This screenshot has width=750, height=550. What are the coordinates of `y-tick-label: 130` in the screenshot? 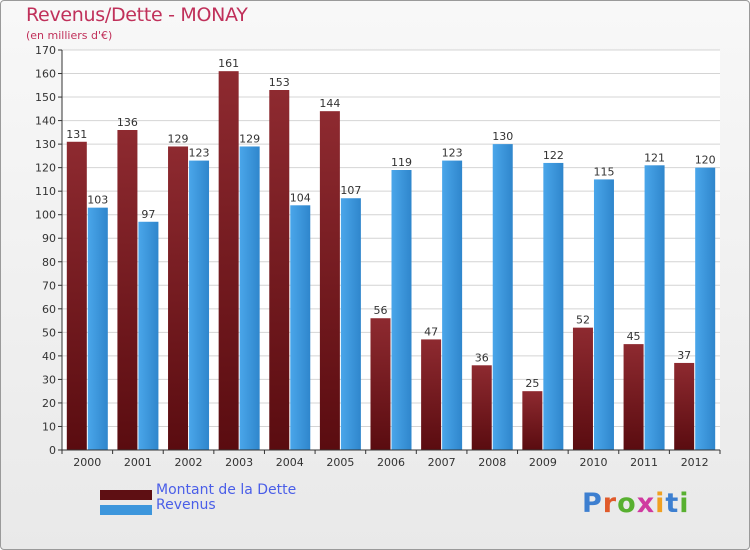 It's located at (45, 144).